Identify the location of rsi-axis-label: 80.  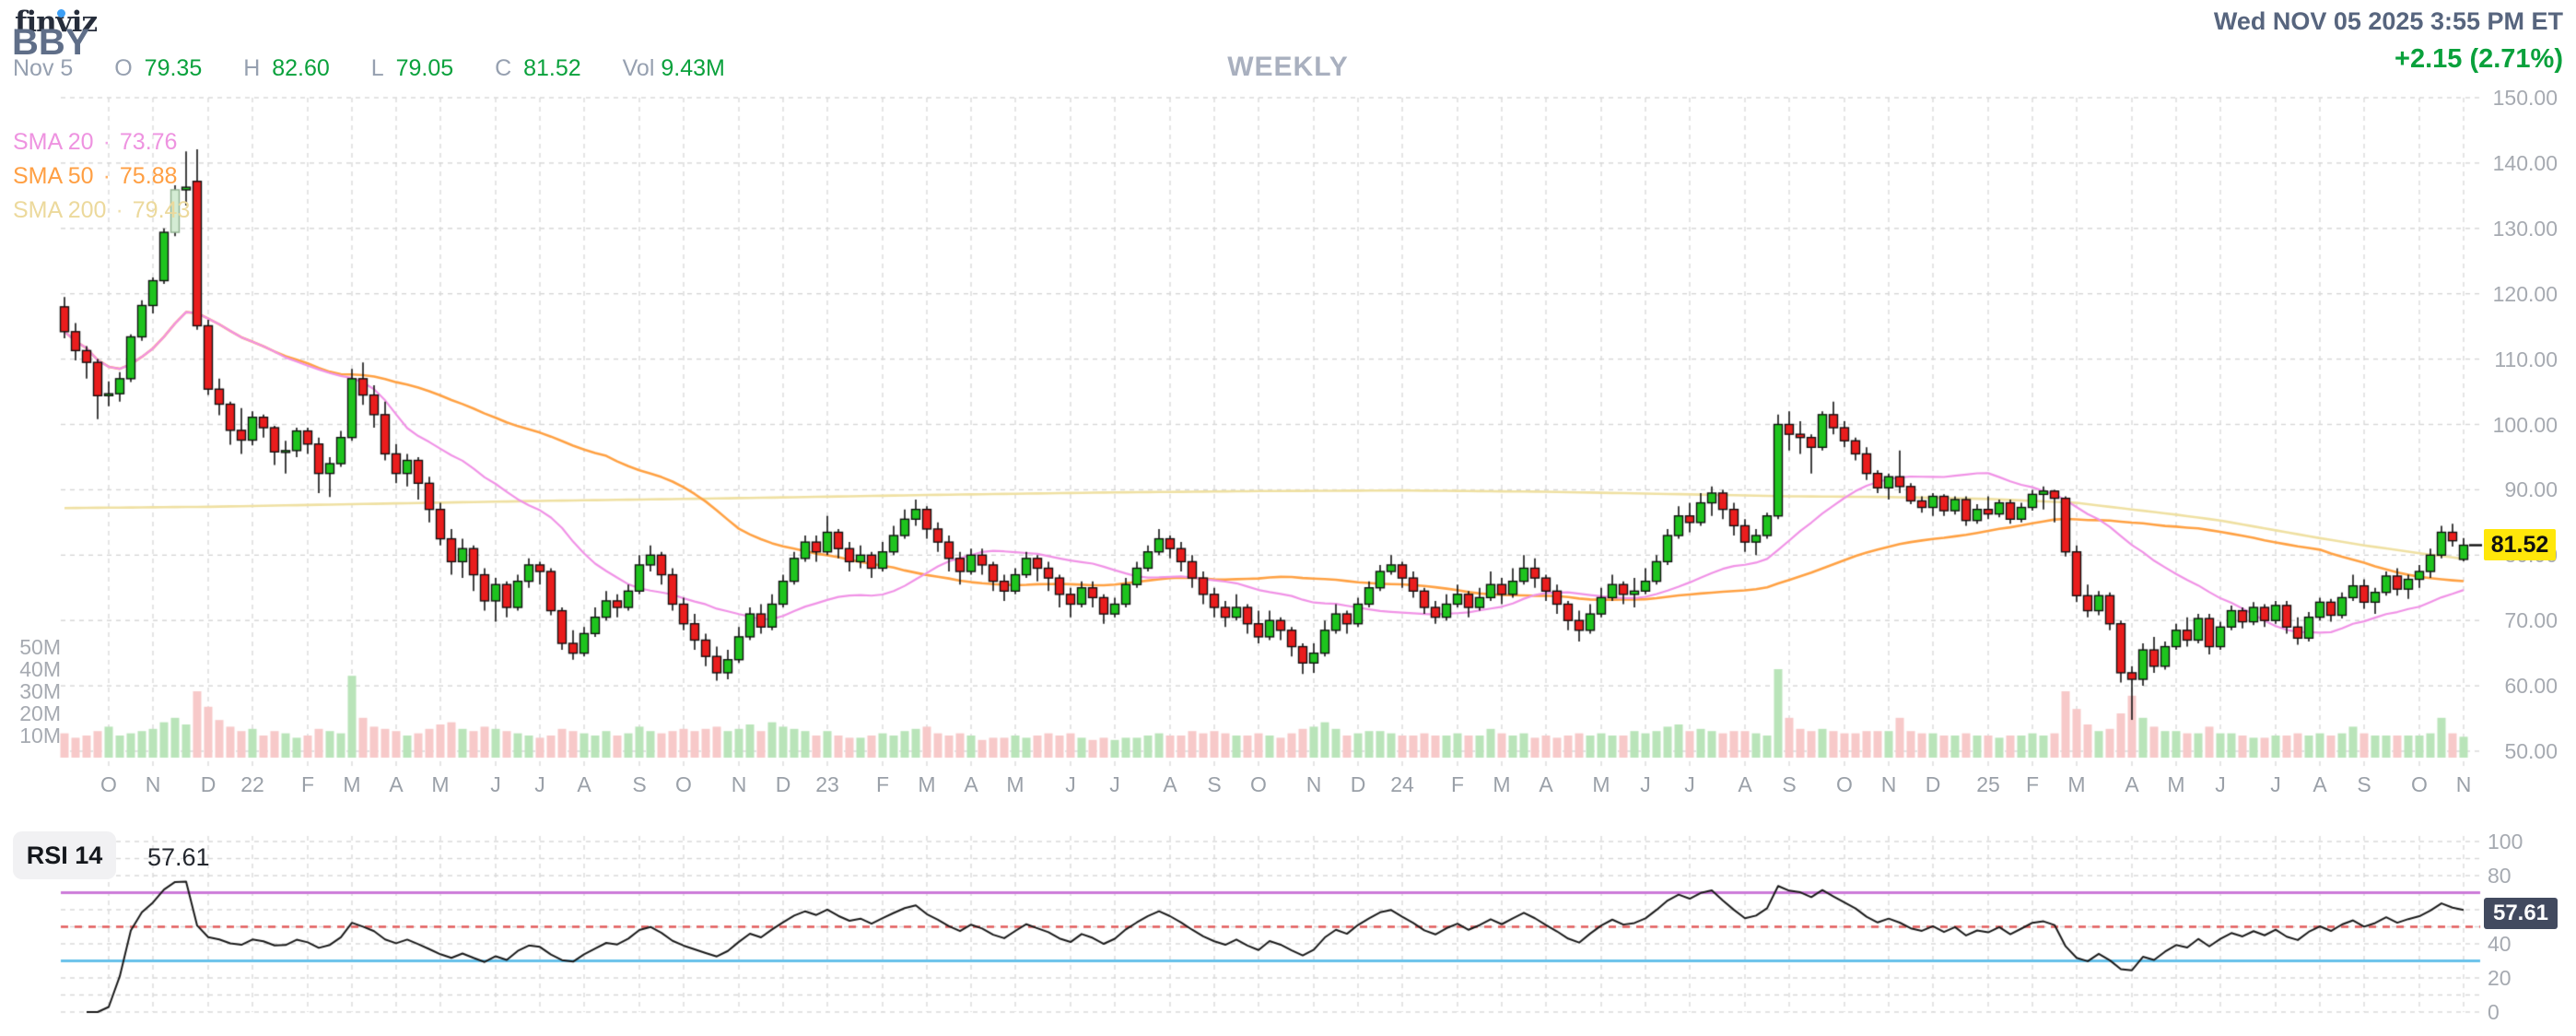
(2500, 876).